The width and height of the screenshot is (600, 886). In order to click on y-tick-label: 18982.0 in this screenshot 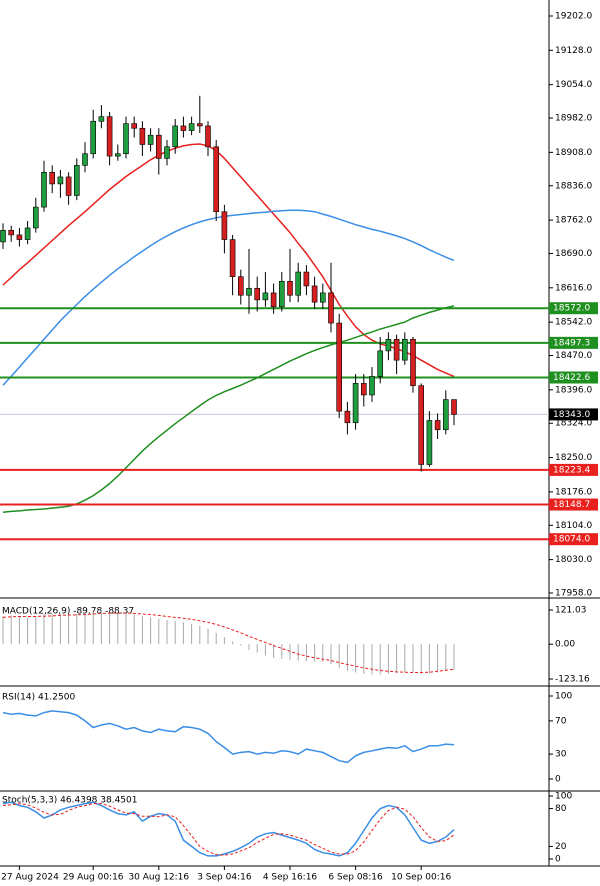, I will do `click(573, 119)`.